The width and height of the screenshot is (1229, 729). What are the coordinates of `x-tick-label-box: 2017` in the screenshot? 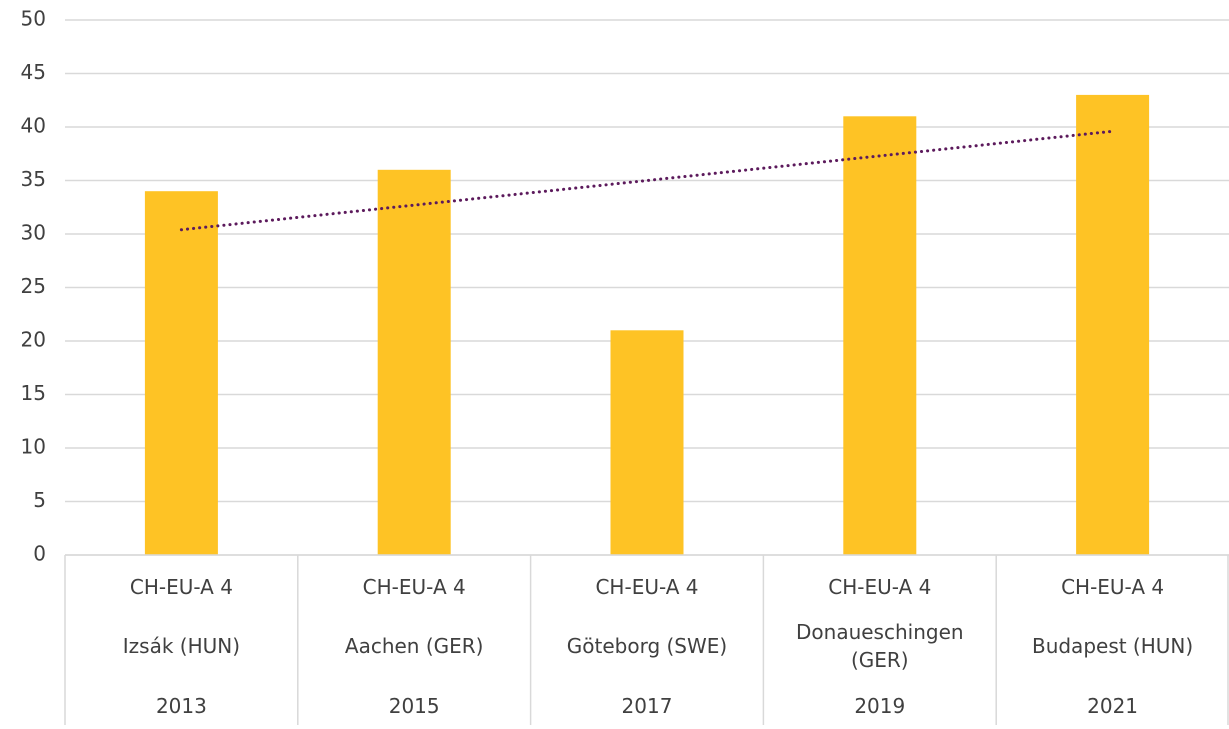 It's located at (647, 706).